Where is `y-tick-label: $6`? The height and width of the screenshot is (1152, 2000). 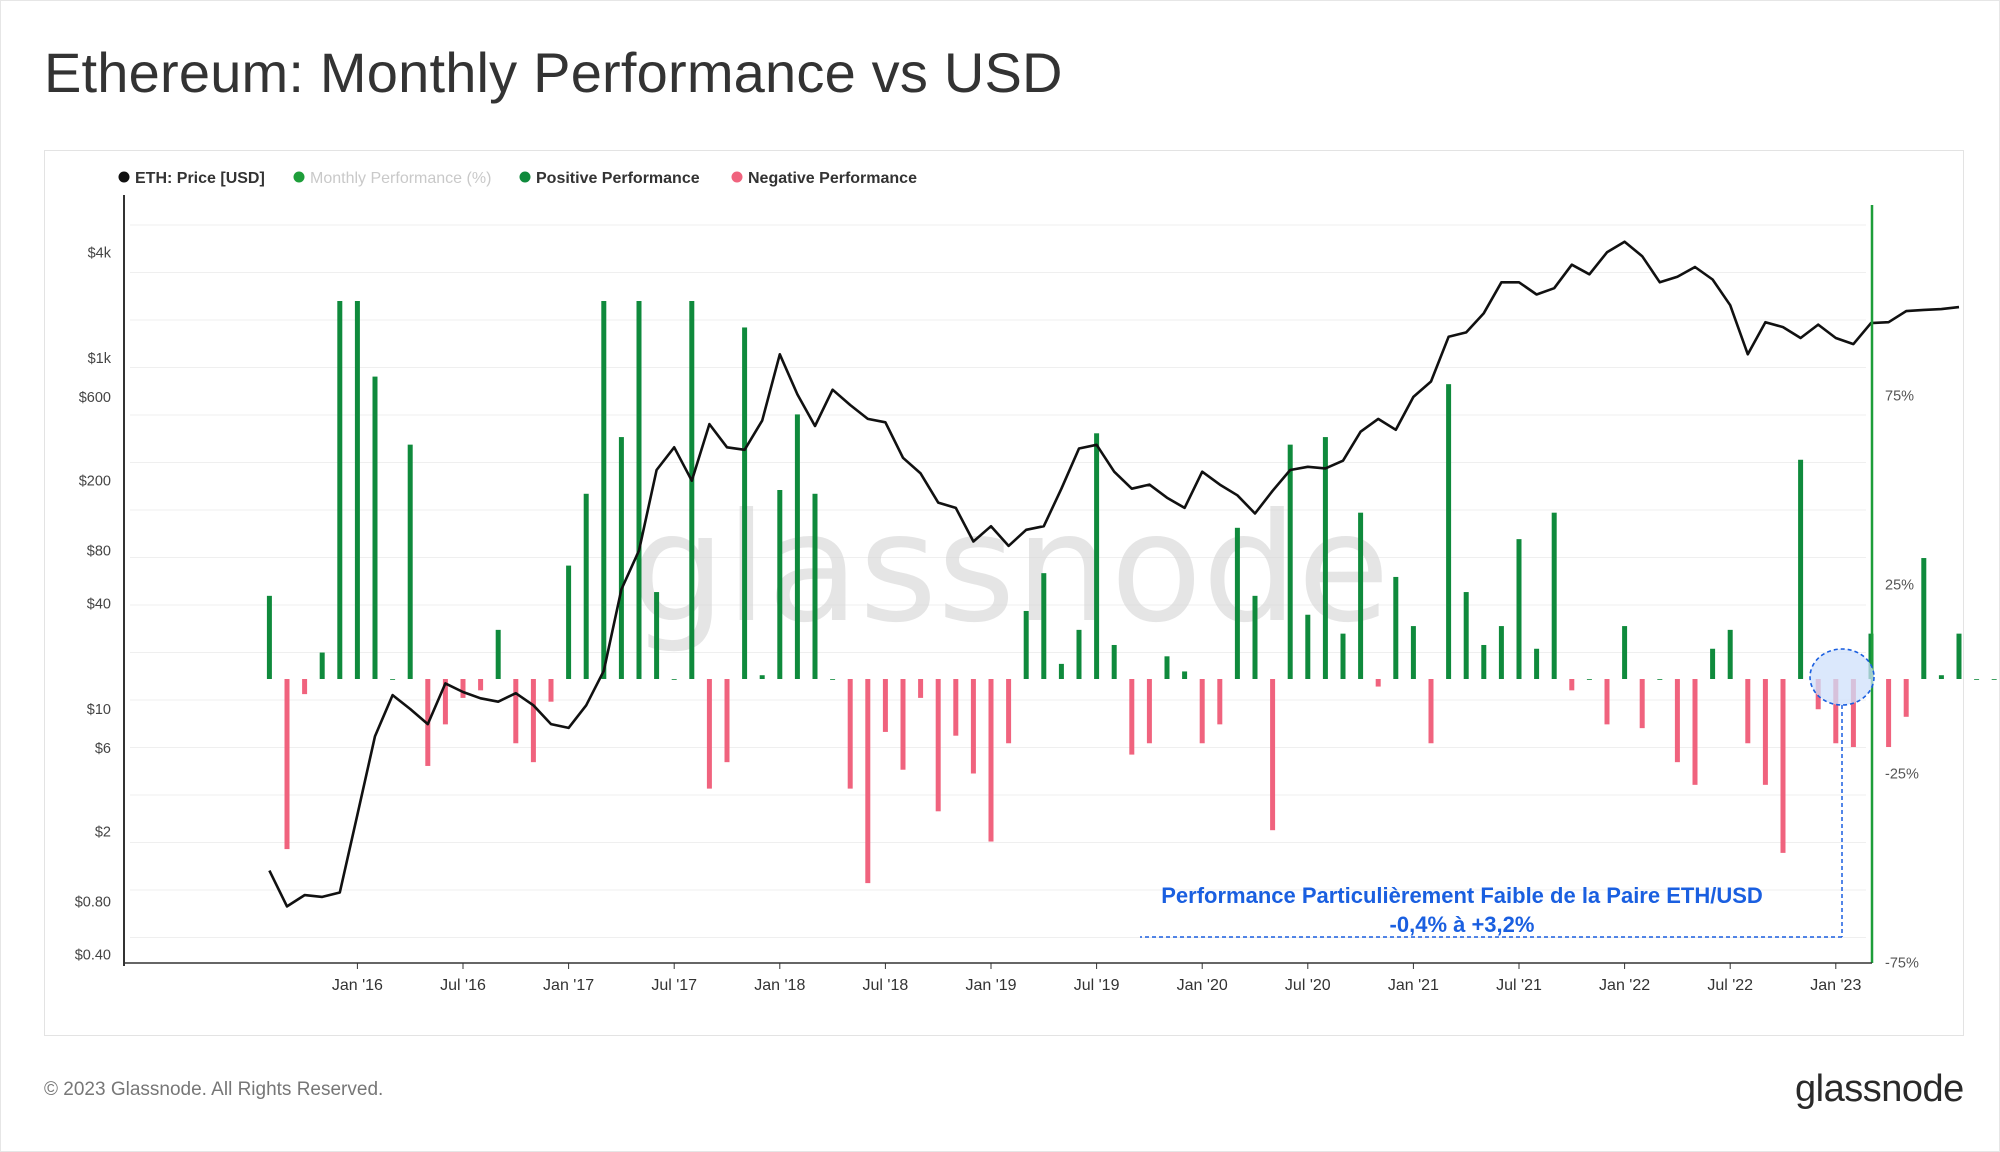 y-tick-label: $6 is located at coordinates (103, 749).